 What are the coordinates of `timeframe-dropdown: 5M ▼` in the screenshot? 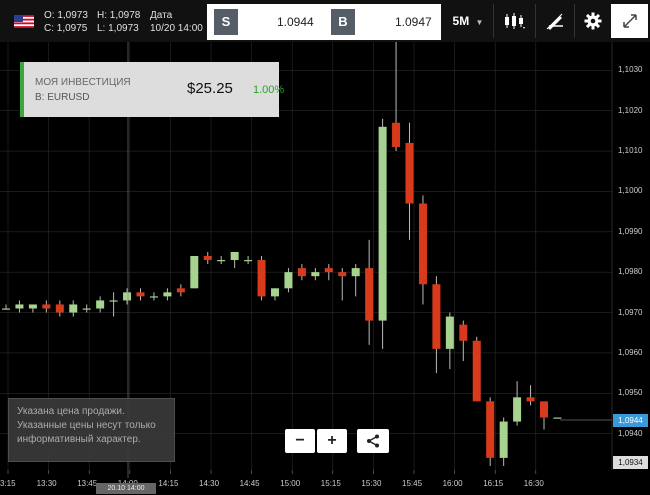 It's located at (468, 21).